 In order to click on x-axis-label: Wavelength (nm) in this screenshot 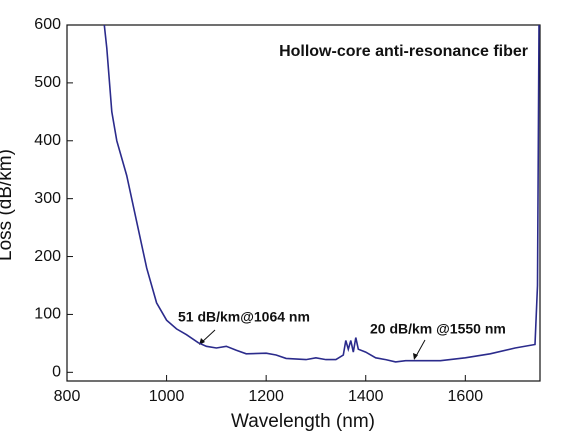, I will do `click(303, 421)`.